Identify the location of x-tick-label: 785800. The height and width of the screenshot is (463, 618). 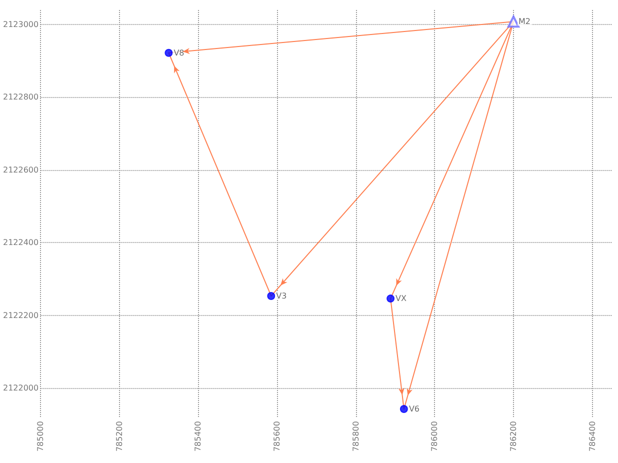
(355, 436).